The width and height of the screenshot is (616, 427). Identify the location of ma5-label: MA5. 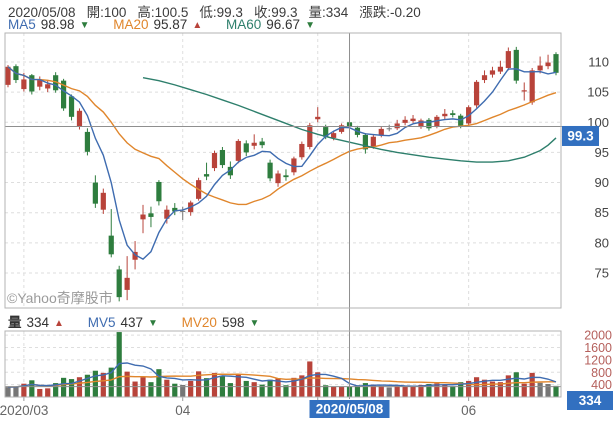
(22, 24).